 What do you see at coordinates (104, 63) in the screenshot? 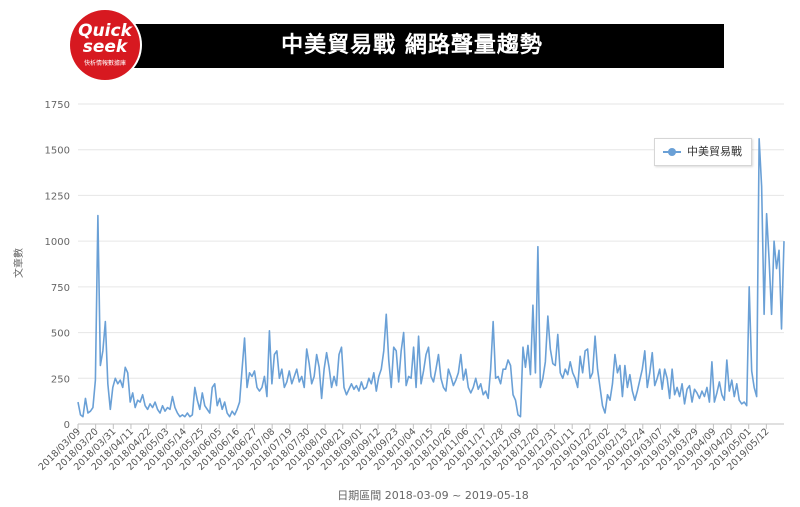
I see `logo-line-3: 快析情報數據庫` at bounding box center [104, 63].